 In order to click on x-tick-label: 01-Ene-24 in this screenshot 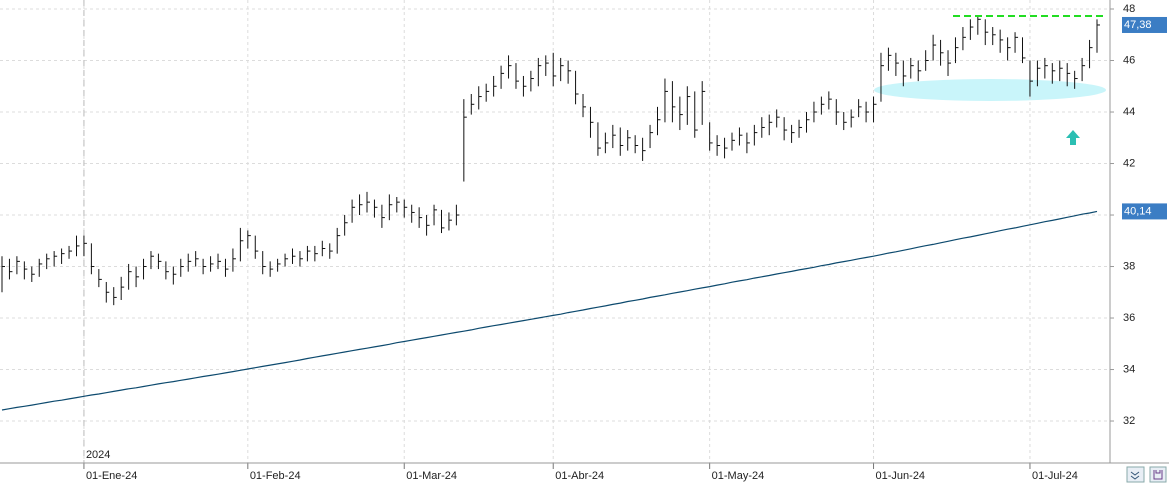, I will do `click(111, 476)`.